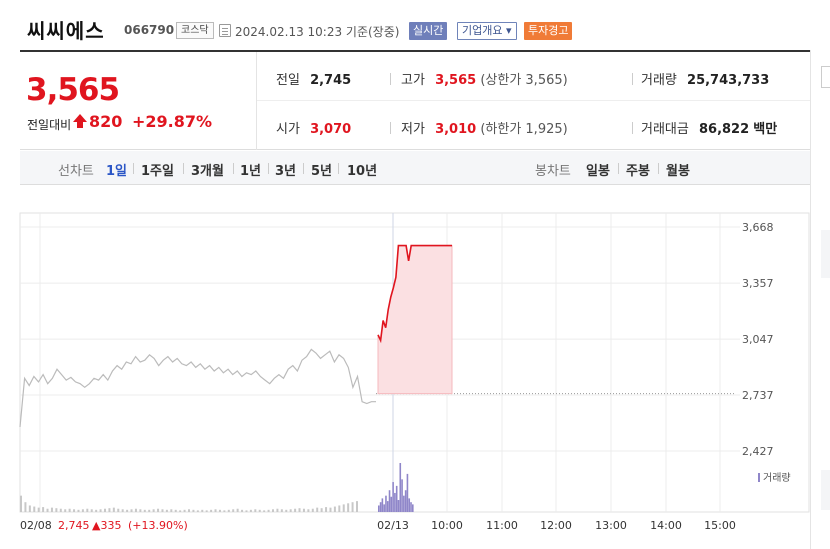 This screenshot has height=549, width=830. What do you see at coordinates (484, 127) in the screenshot?
I see `low-cell: 저가 3,010 (하한가 1,925)` at bounding box center [484, 127].